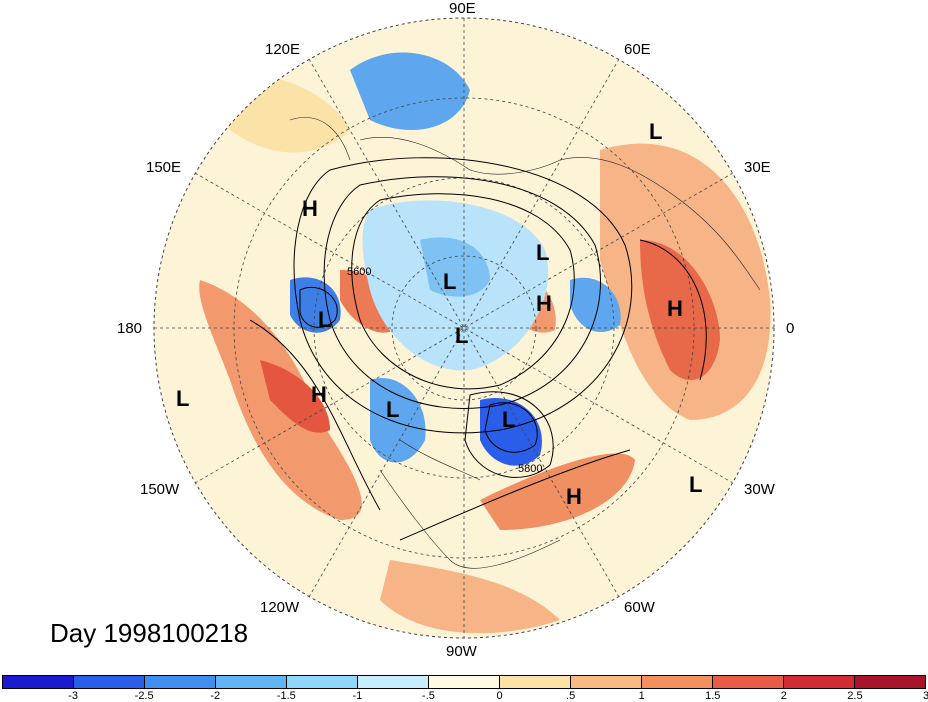  Describe the element at coordinates (637, 49) in the screenshot. I see `lon-label-60e: 60E` at that location.